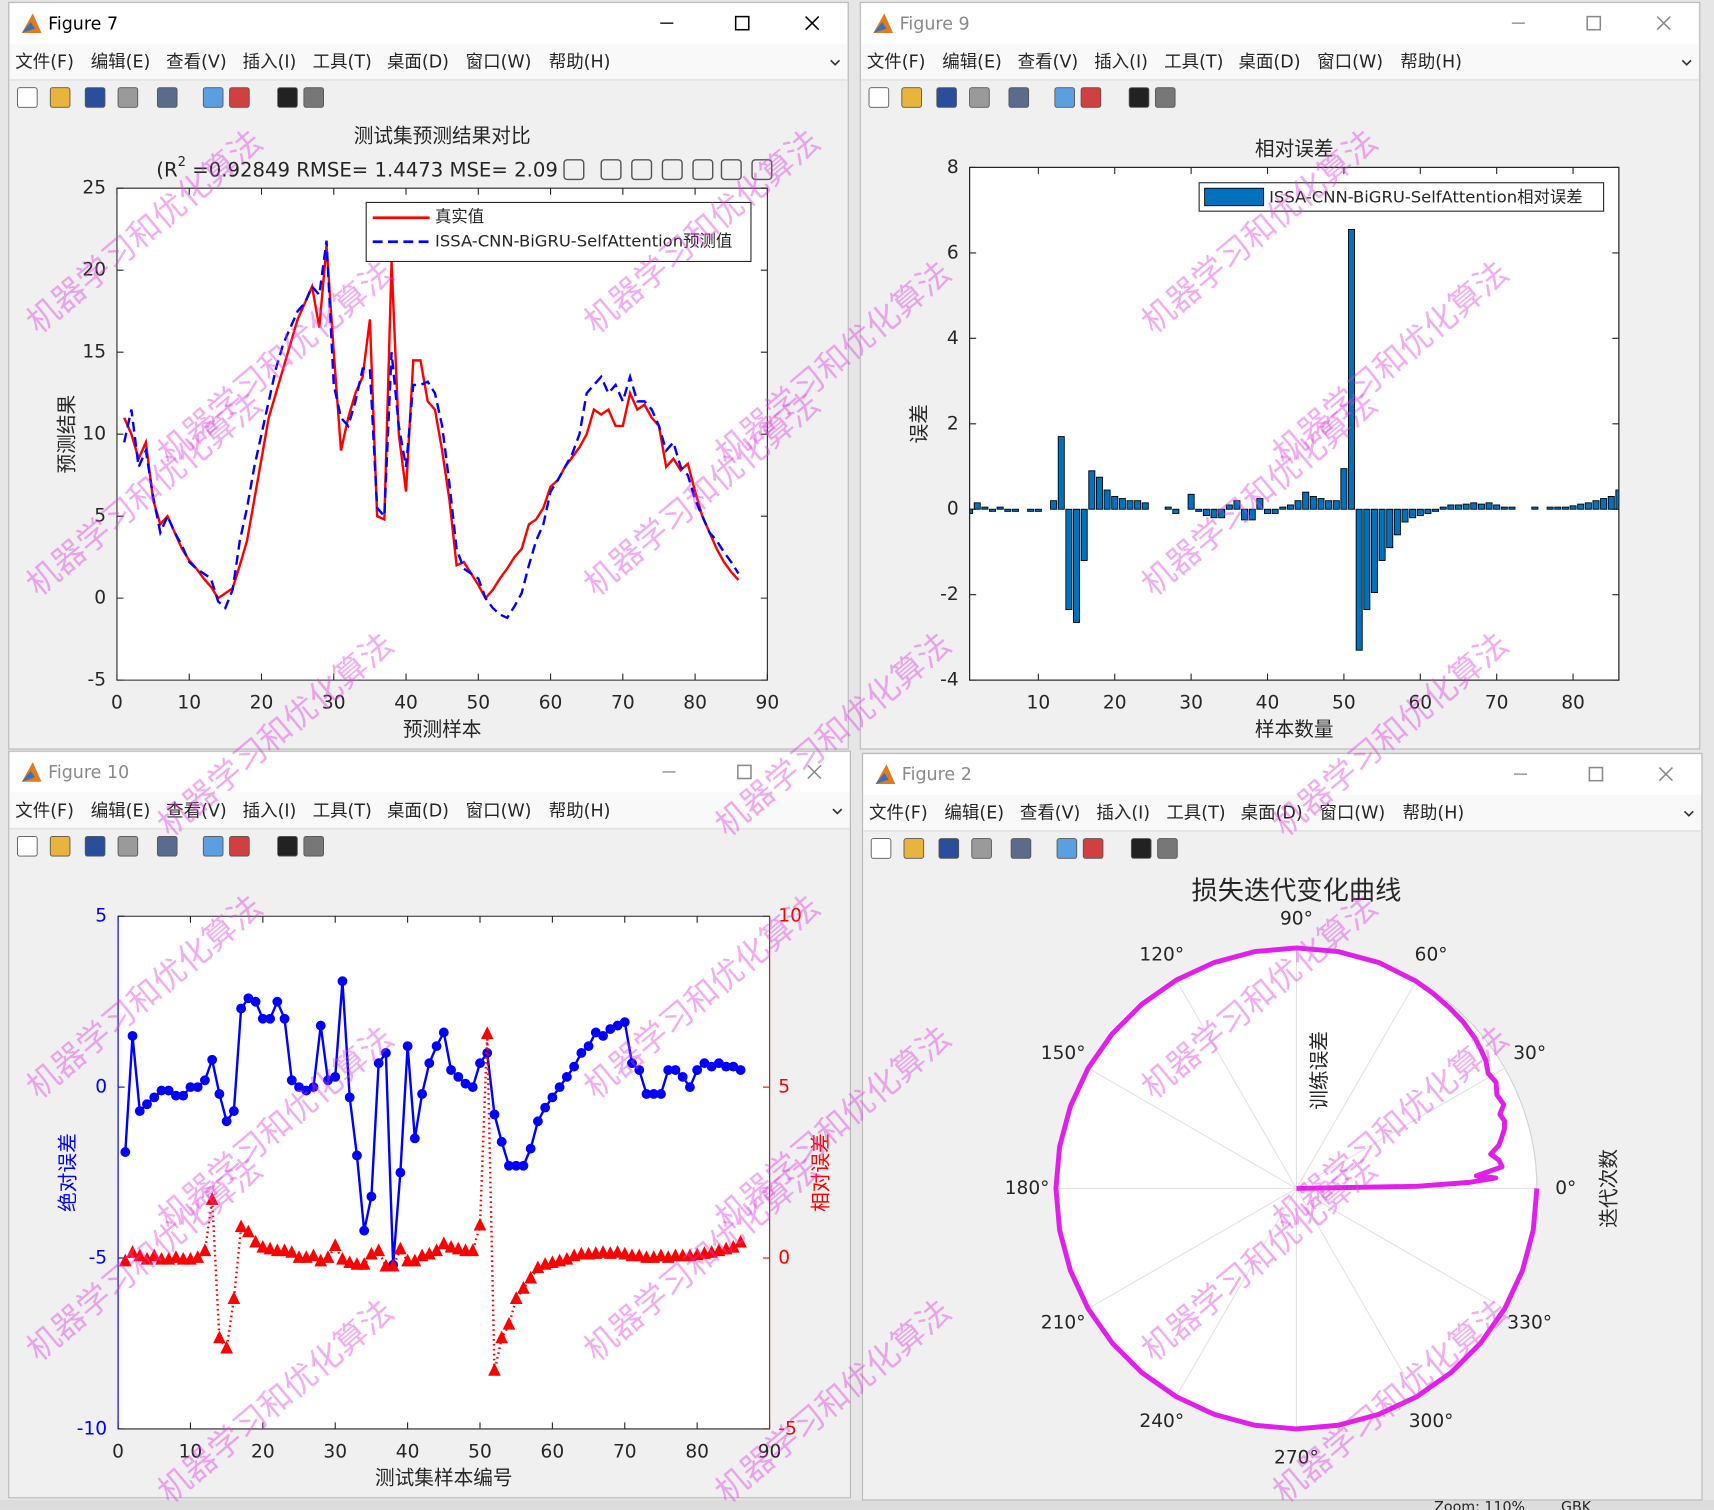  I want to click on x-tick-label: 80, so click(1573, 703).